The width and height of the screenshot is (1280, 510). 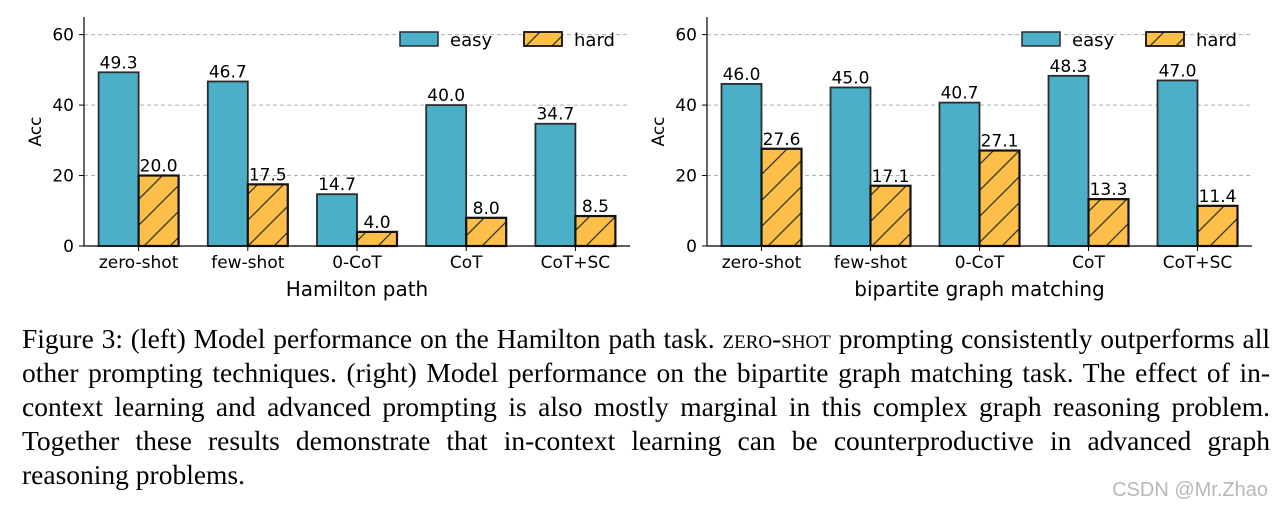 I want to click on x-axis-label: bipartite graph matching, so click(x=979, y=289).